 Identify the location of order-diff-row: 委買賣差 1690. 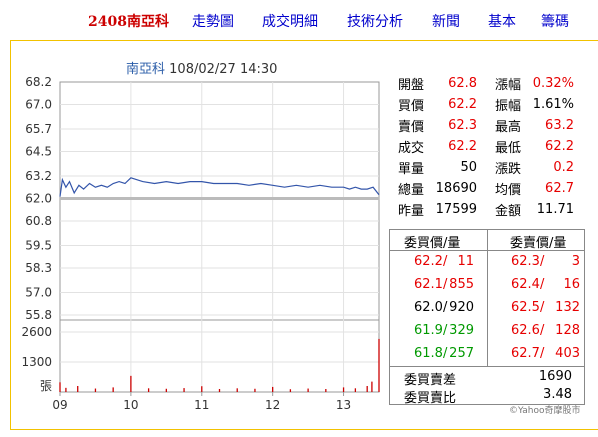
(487, 377).